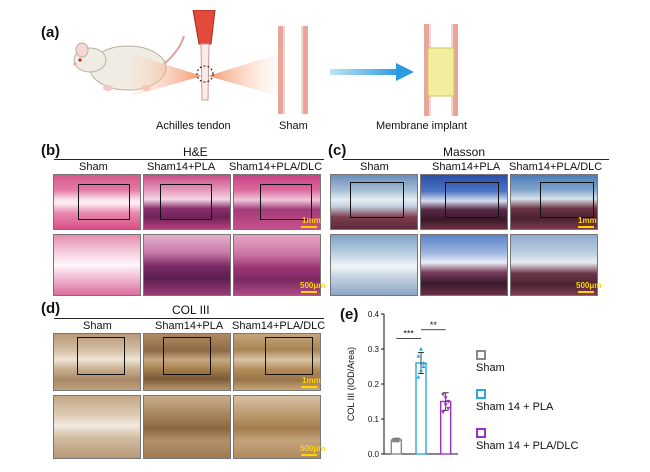  What do you see at coordinates (311, 380) in the screenshot?
I see `col3-scale-1mm: 1mm` at bounding box center [311, 380].